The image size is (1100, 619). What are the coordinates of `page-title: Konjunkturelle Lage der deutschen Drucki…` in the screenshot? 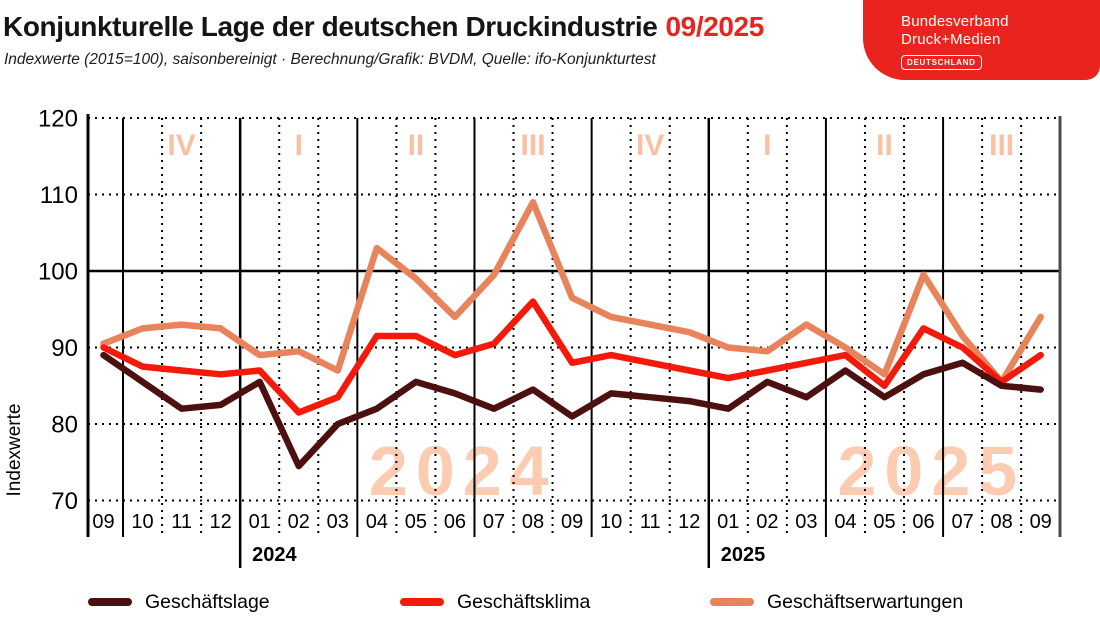 It's located at (383, 27).